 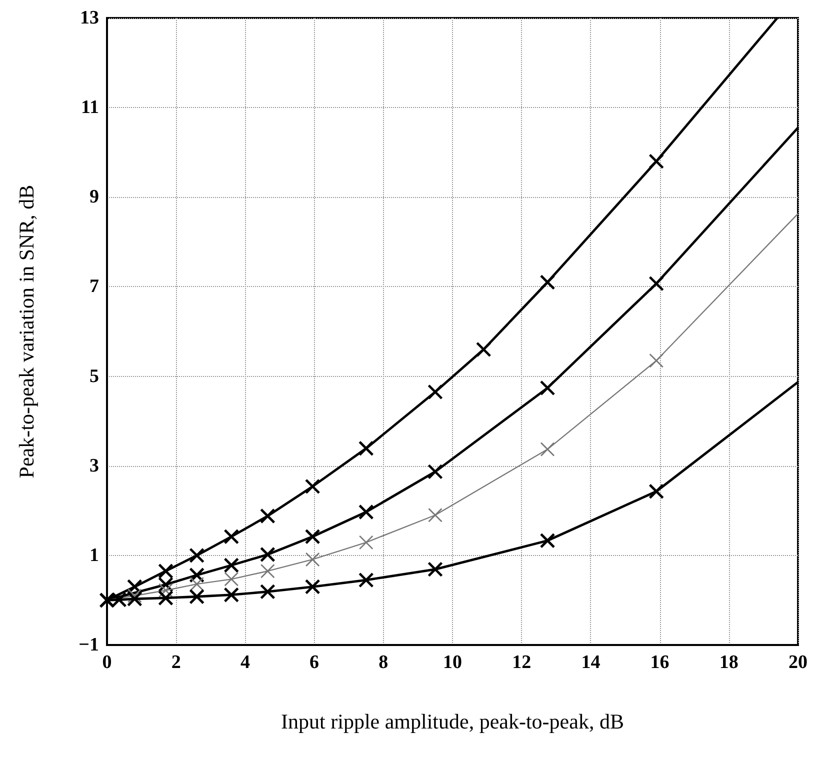 I want to click on y-tick-label: 5, so click(x=94, y=376).